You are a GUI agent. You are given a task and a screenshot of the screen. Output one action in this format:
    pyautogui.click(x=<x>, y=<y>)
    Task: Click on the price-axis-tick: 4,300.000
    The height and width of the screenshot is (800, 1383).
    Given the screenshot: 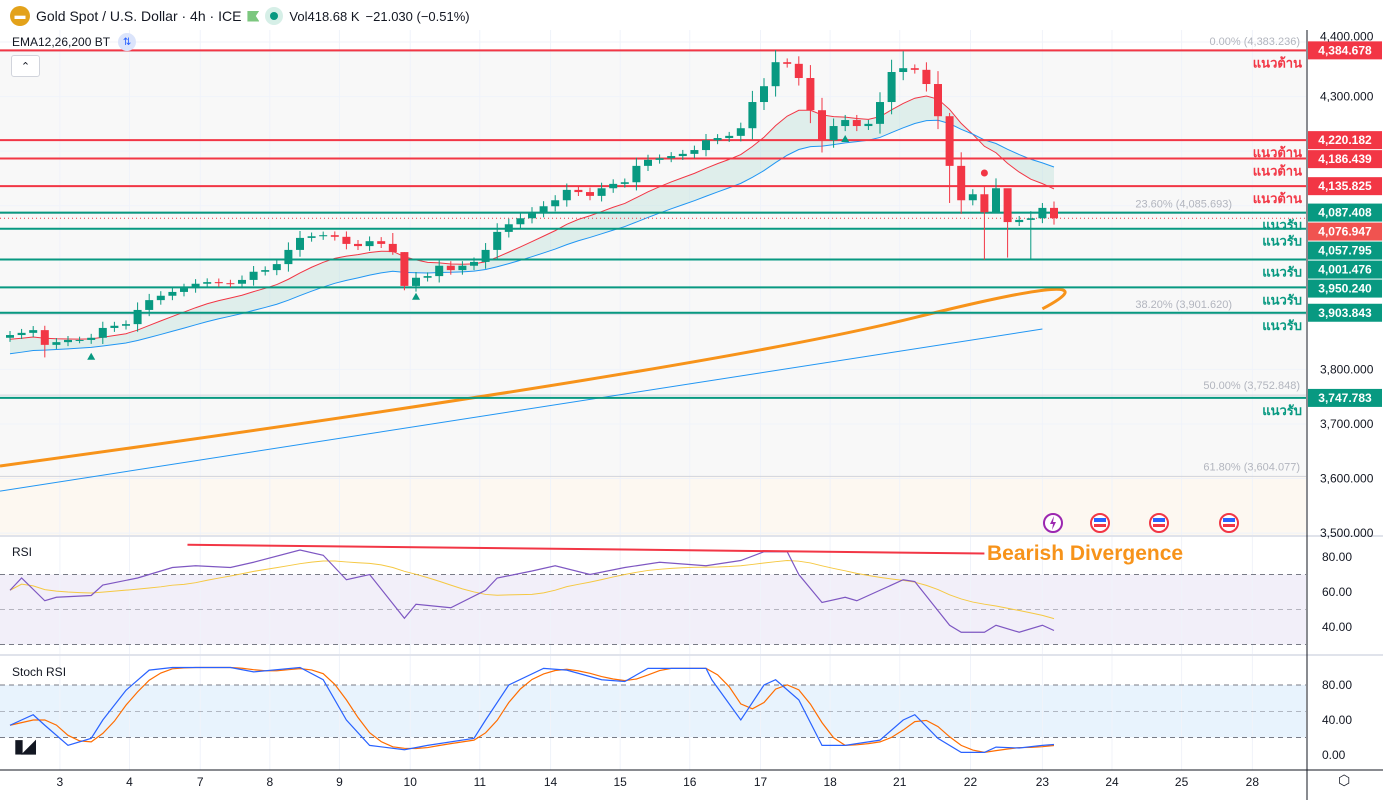 What is the action you would take?
    pyautogui.click(x=1347, y=97)
    